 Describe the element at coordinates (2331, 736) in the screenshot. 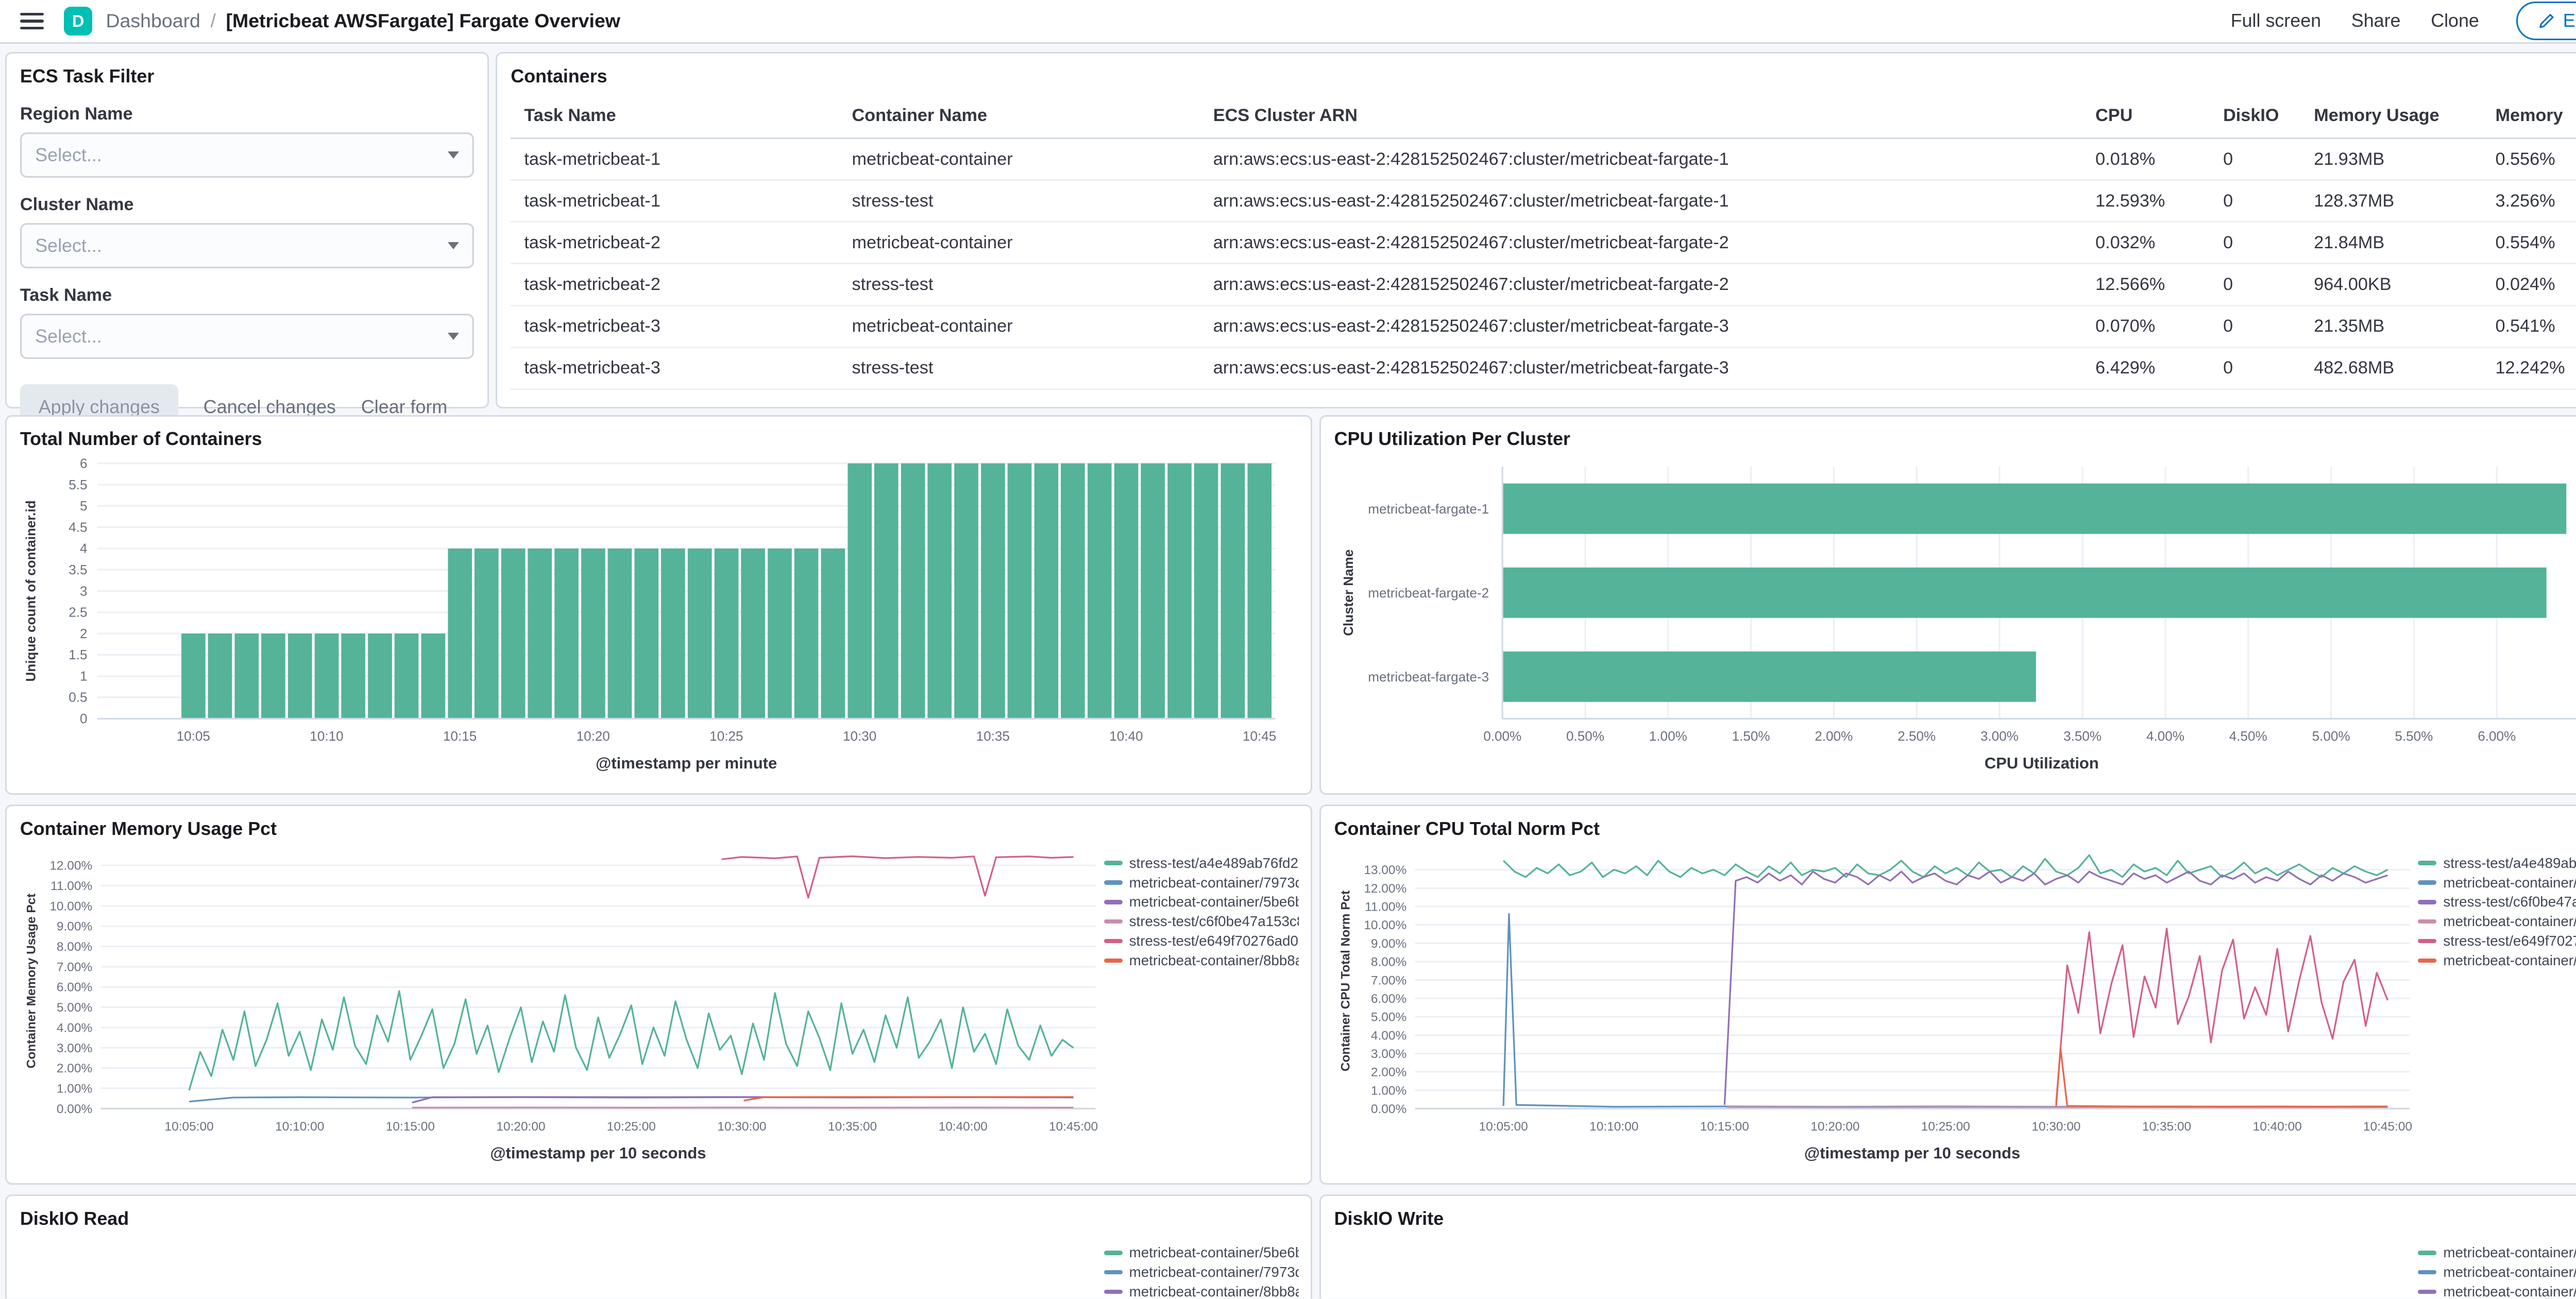

I see `x-tick-label: 5.00%` at that location.